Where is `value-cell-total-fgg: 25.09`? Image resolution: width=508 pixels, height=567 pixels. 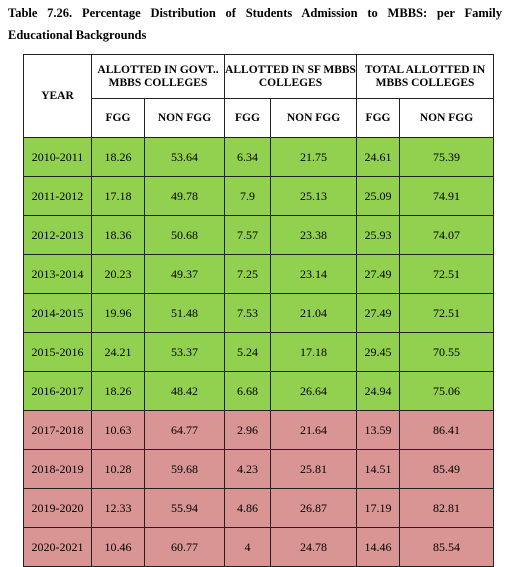
value-cell-total-fgg: 25.09 is located at coordinates (378, 196).